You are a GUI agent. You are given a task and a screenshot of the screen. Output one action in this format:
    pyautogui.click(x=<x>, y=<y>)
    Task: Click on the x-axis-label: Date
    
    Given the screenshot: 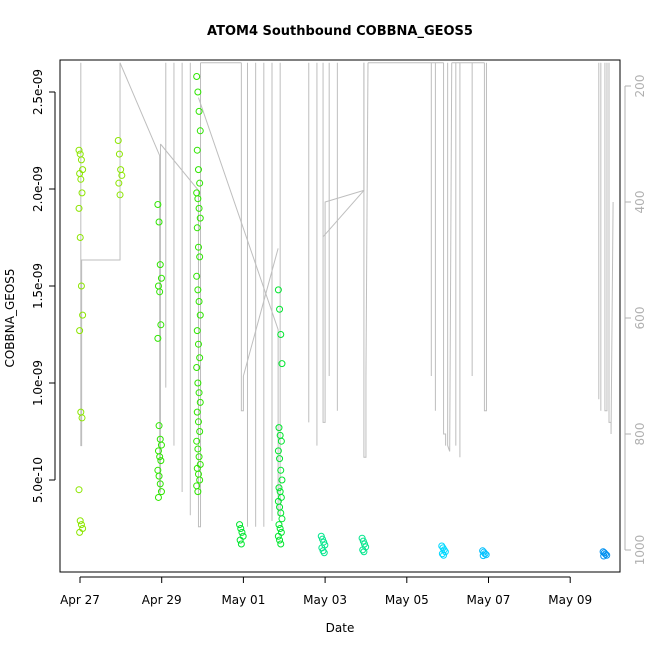 What is the action you would take?
    pyautogui.click(x=340, y=628)
    